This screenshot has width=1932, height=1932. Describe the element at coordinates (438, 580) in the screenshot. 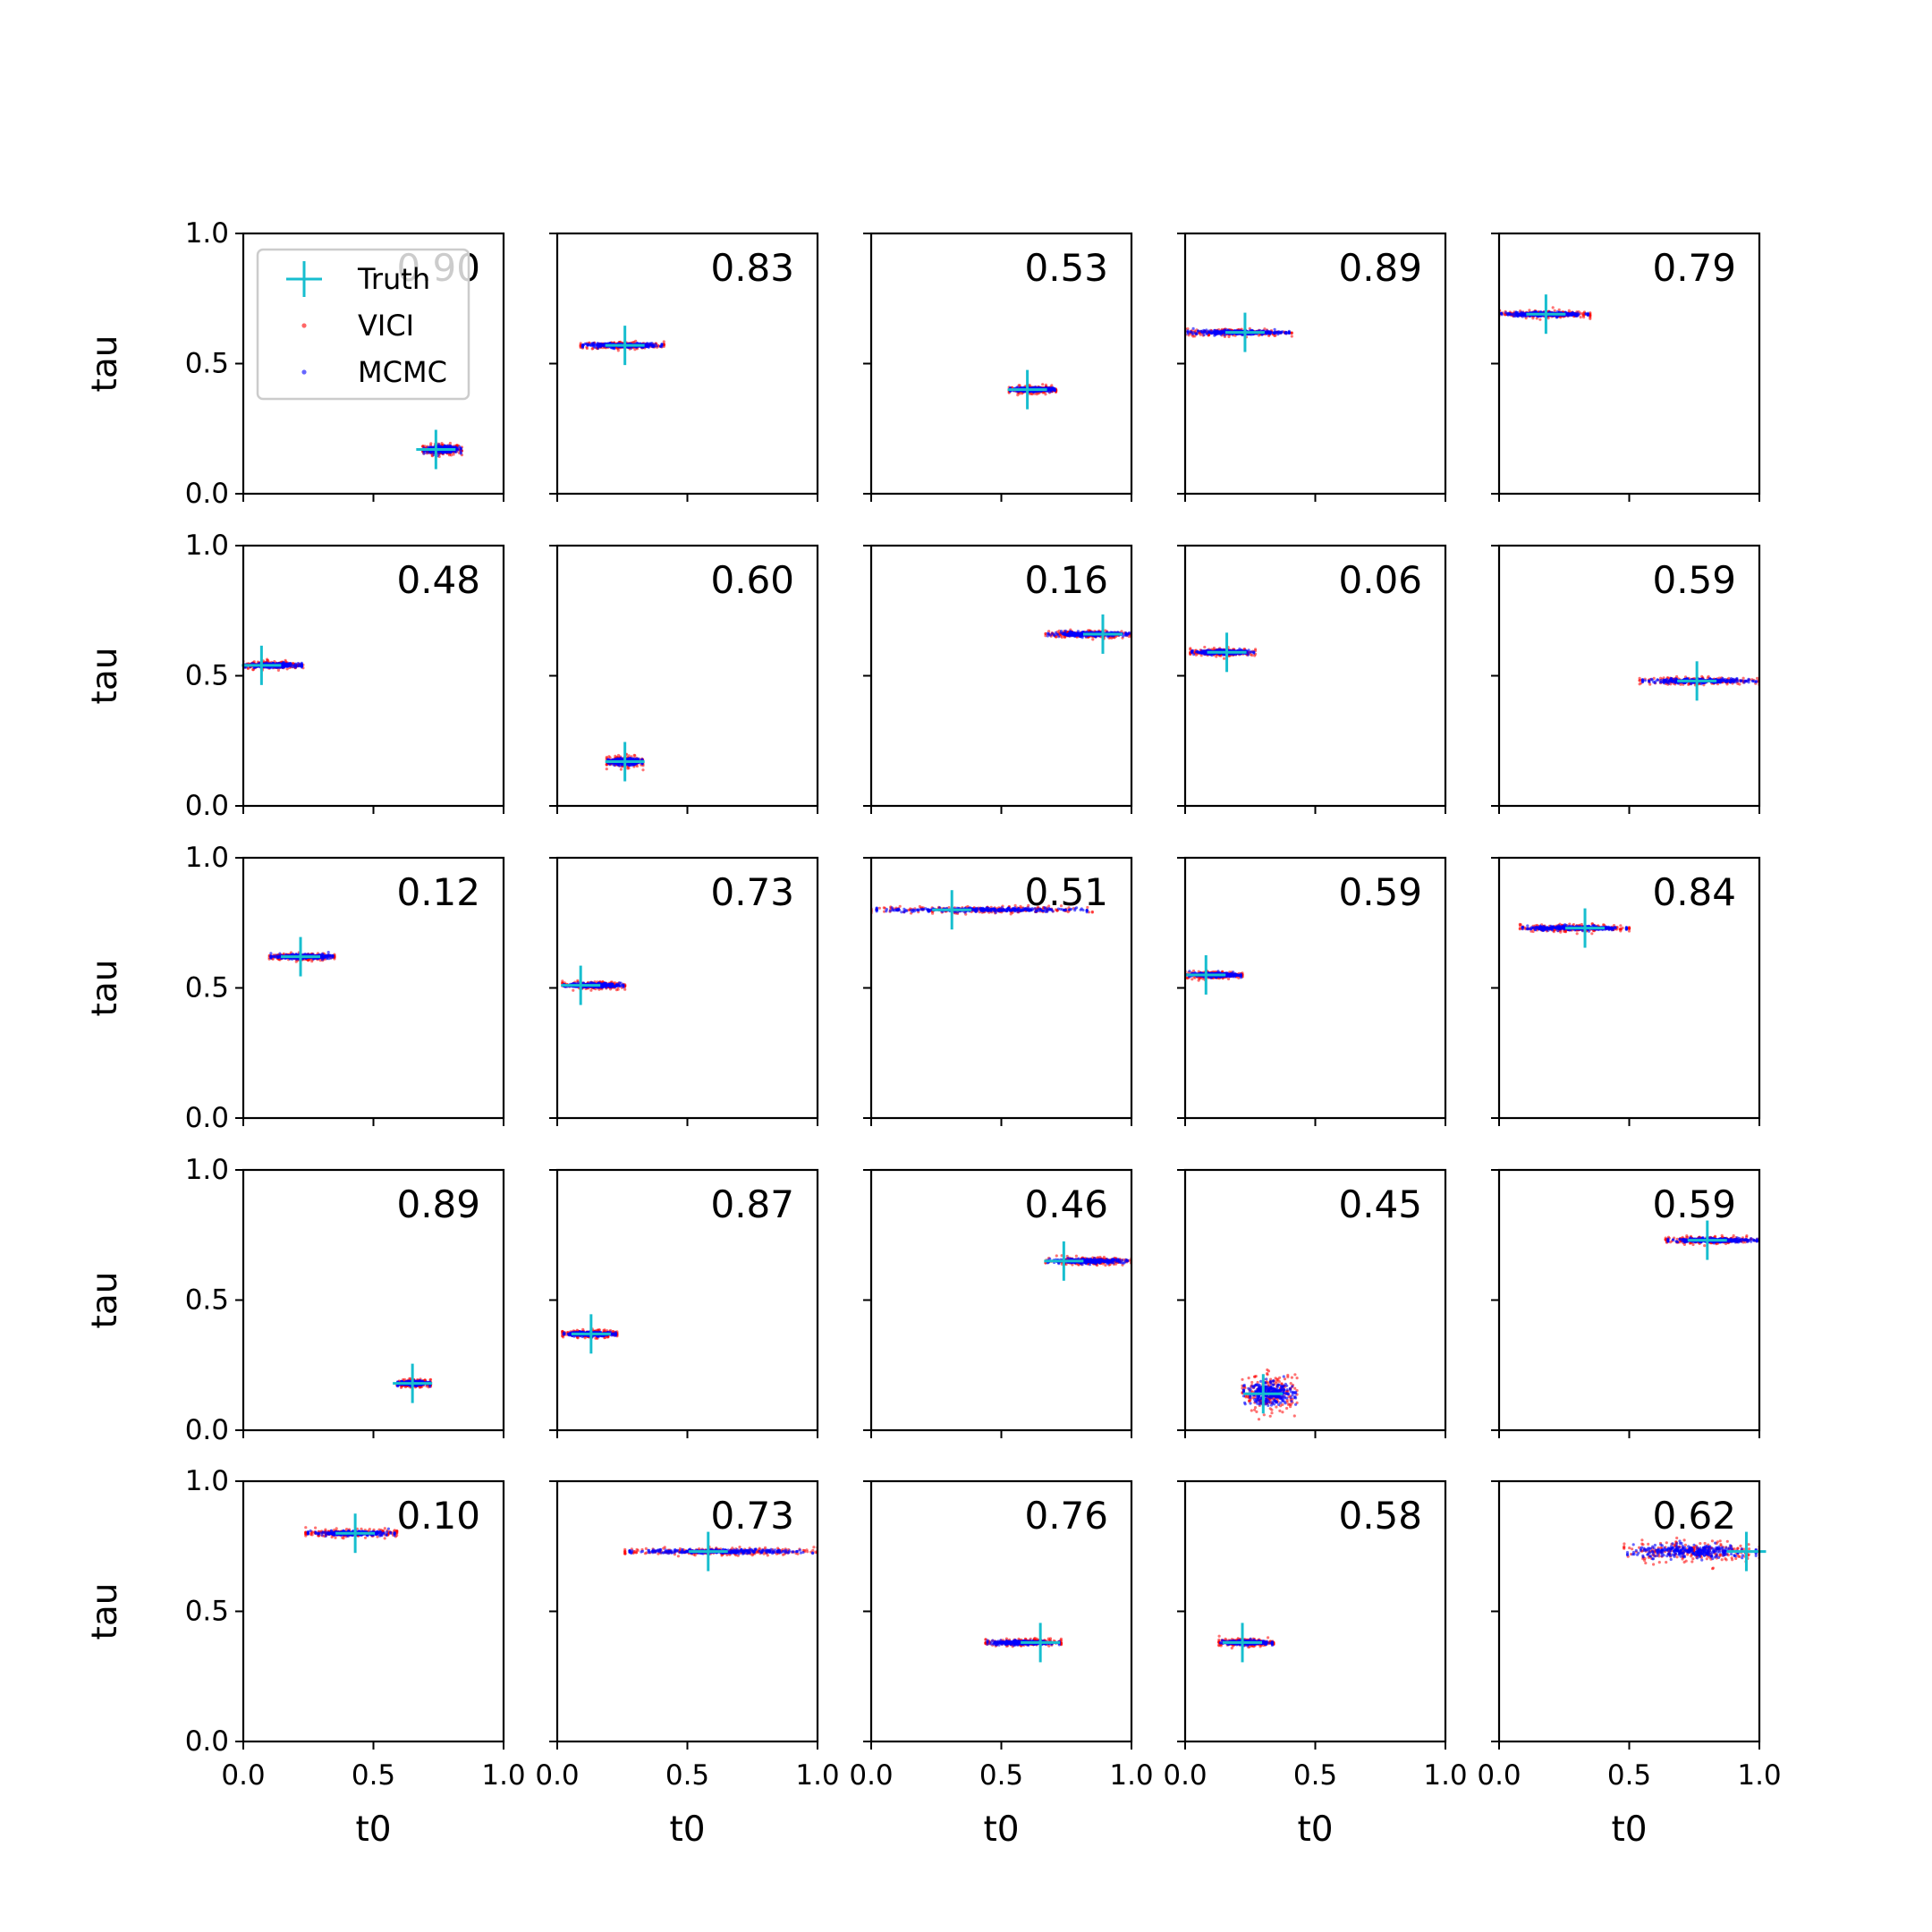

I see `overlap-score: 0.48` at that location.